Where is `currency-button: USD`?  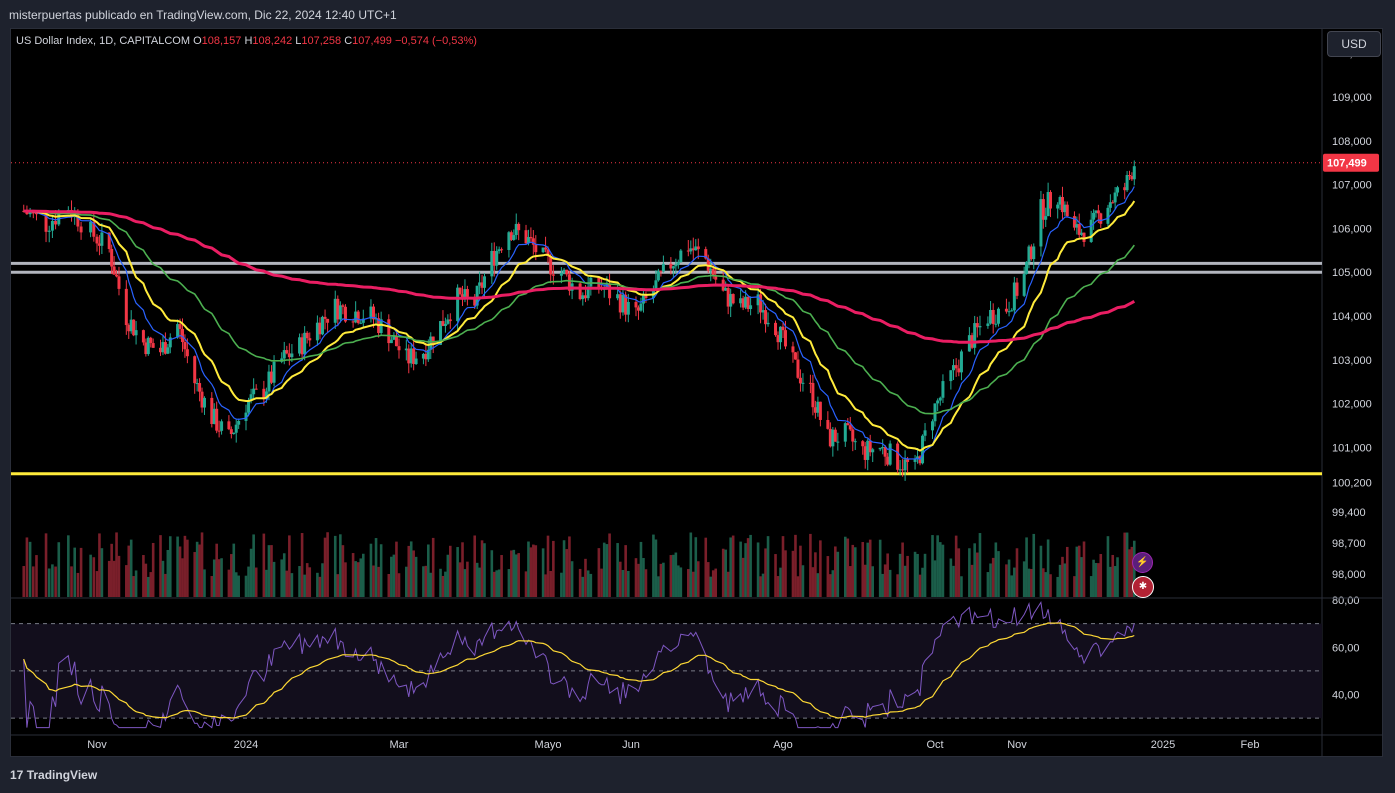
currency-button: USD is located at coordinates (1354, 44).